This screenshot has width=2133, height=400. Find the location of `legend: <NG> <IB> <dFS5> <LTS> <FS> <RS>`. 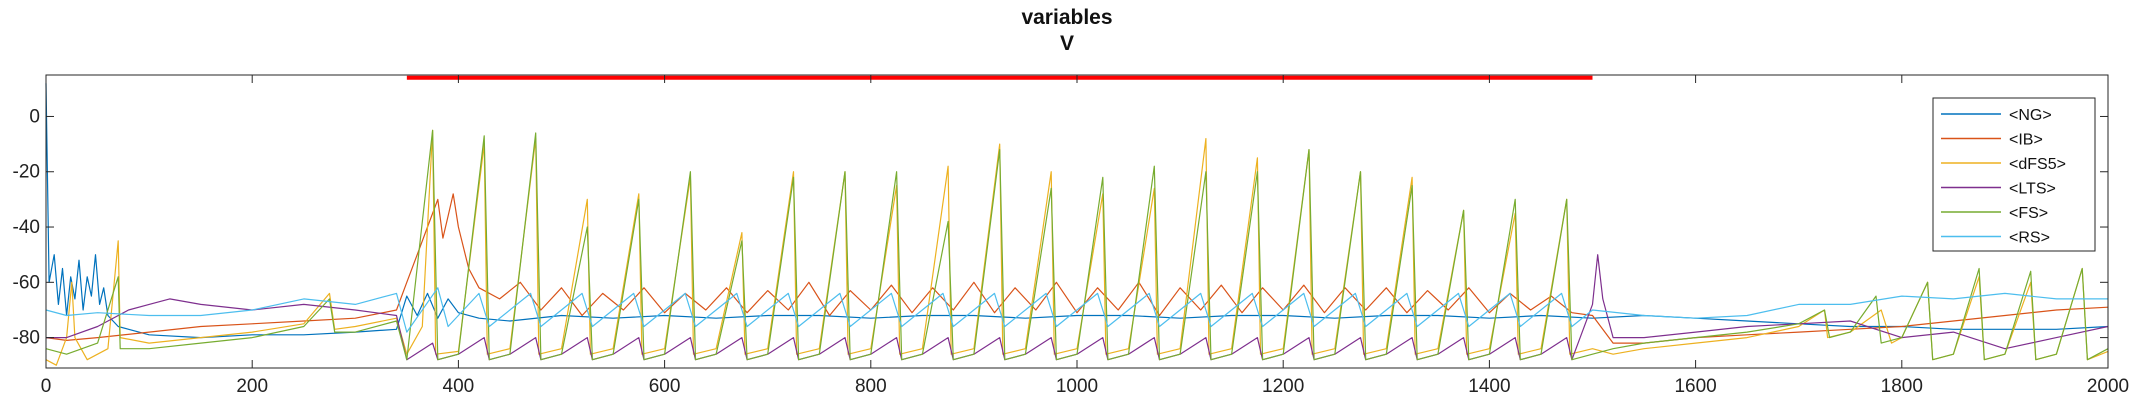

legend: <NG> <IB> <dFS5> <LTS> <FS> <RS> is located at coordinates (2014, 174).